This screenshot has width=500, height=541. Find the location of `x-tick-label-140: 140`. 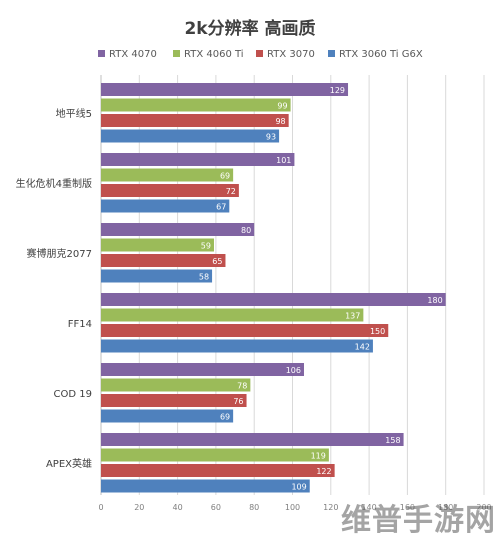

x-tick-label-140: 140 is located at coordinates (368, 507).